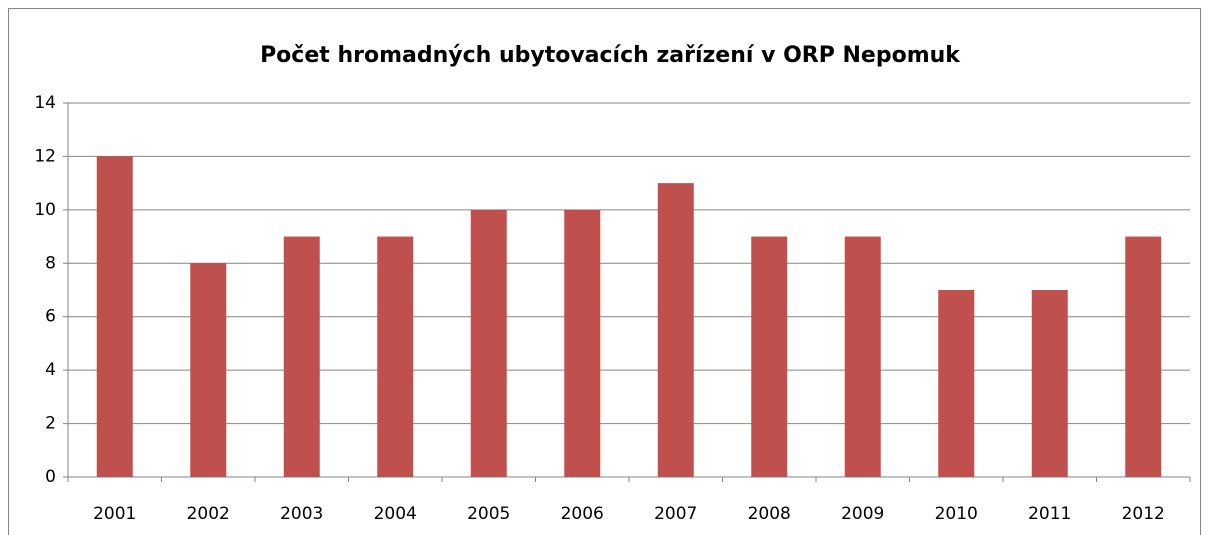  What do you see at coordinates (45, 156) in the screenshot?
I see `y-tick-label: 12` at bounding box center [45, 156].